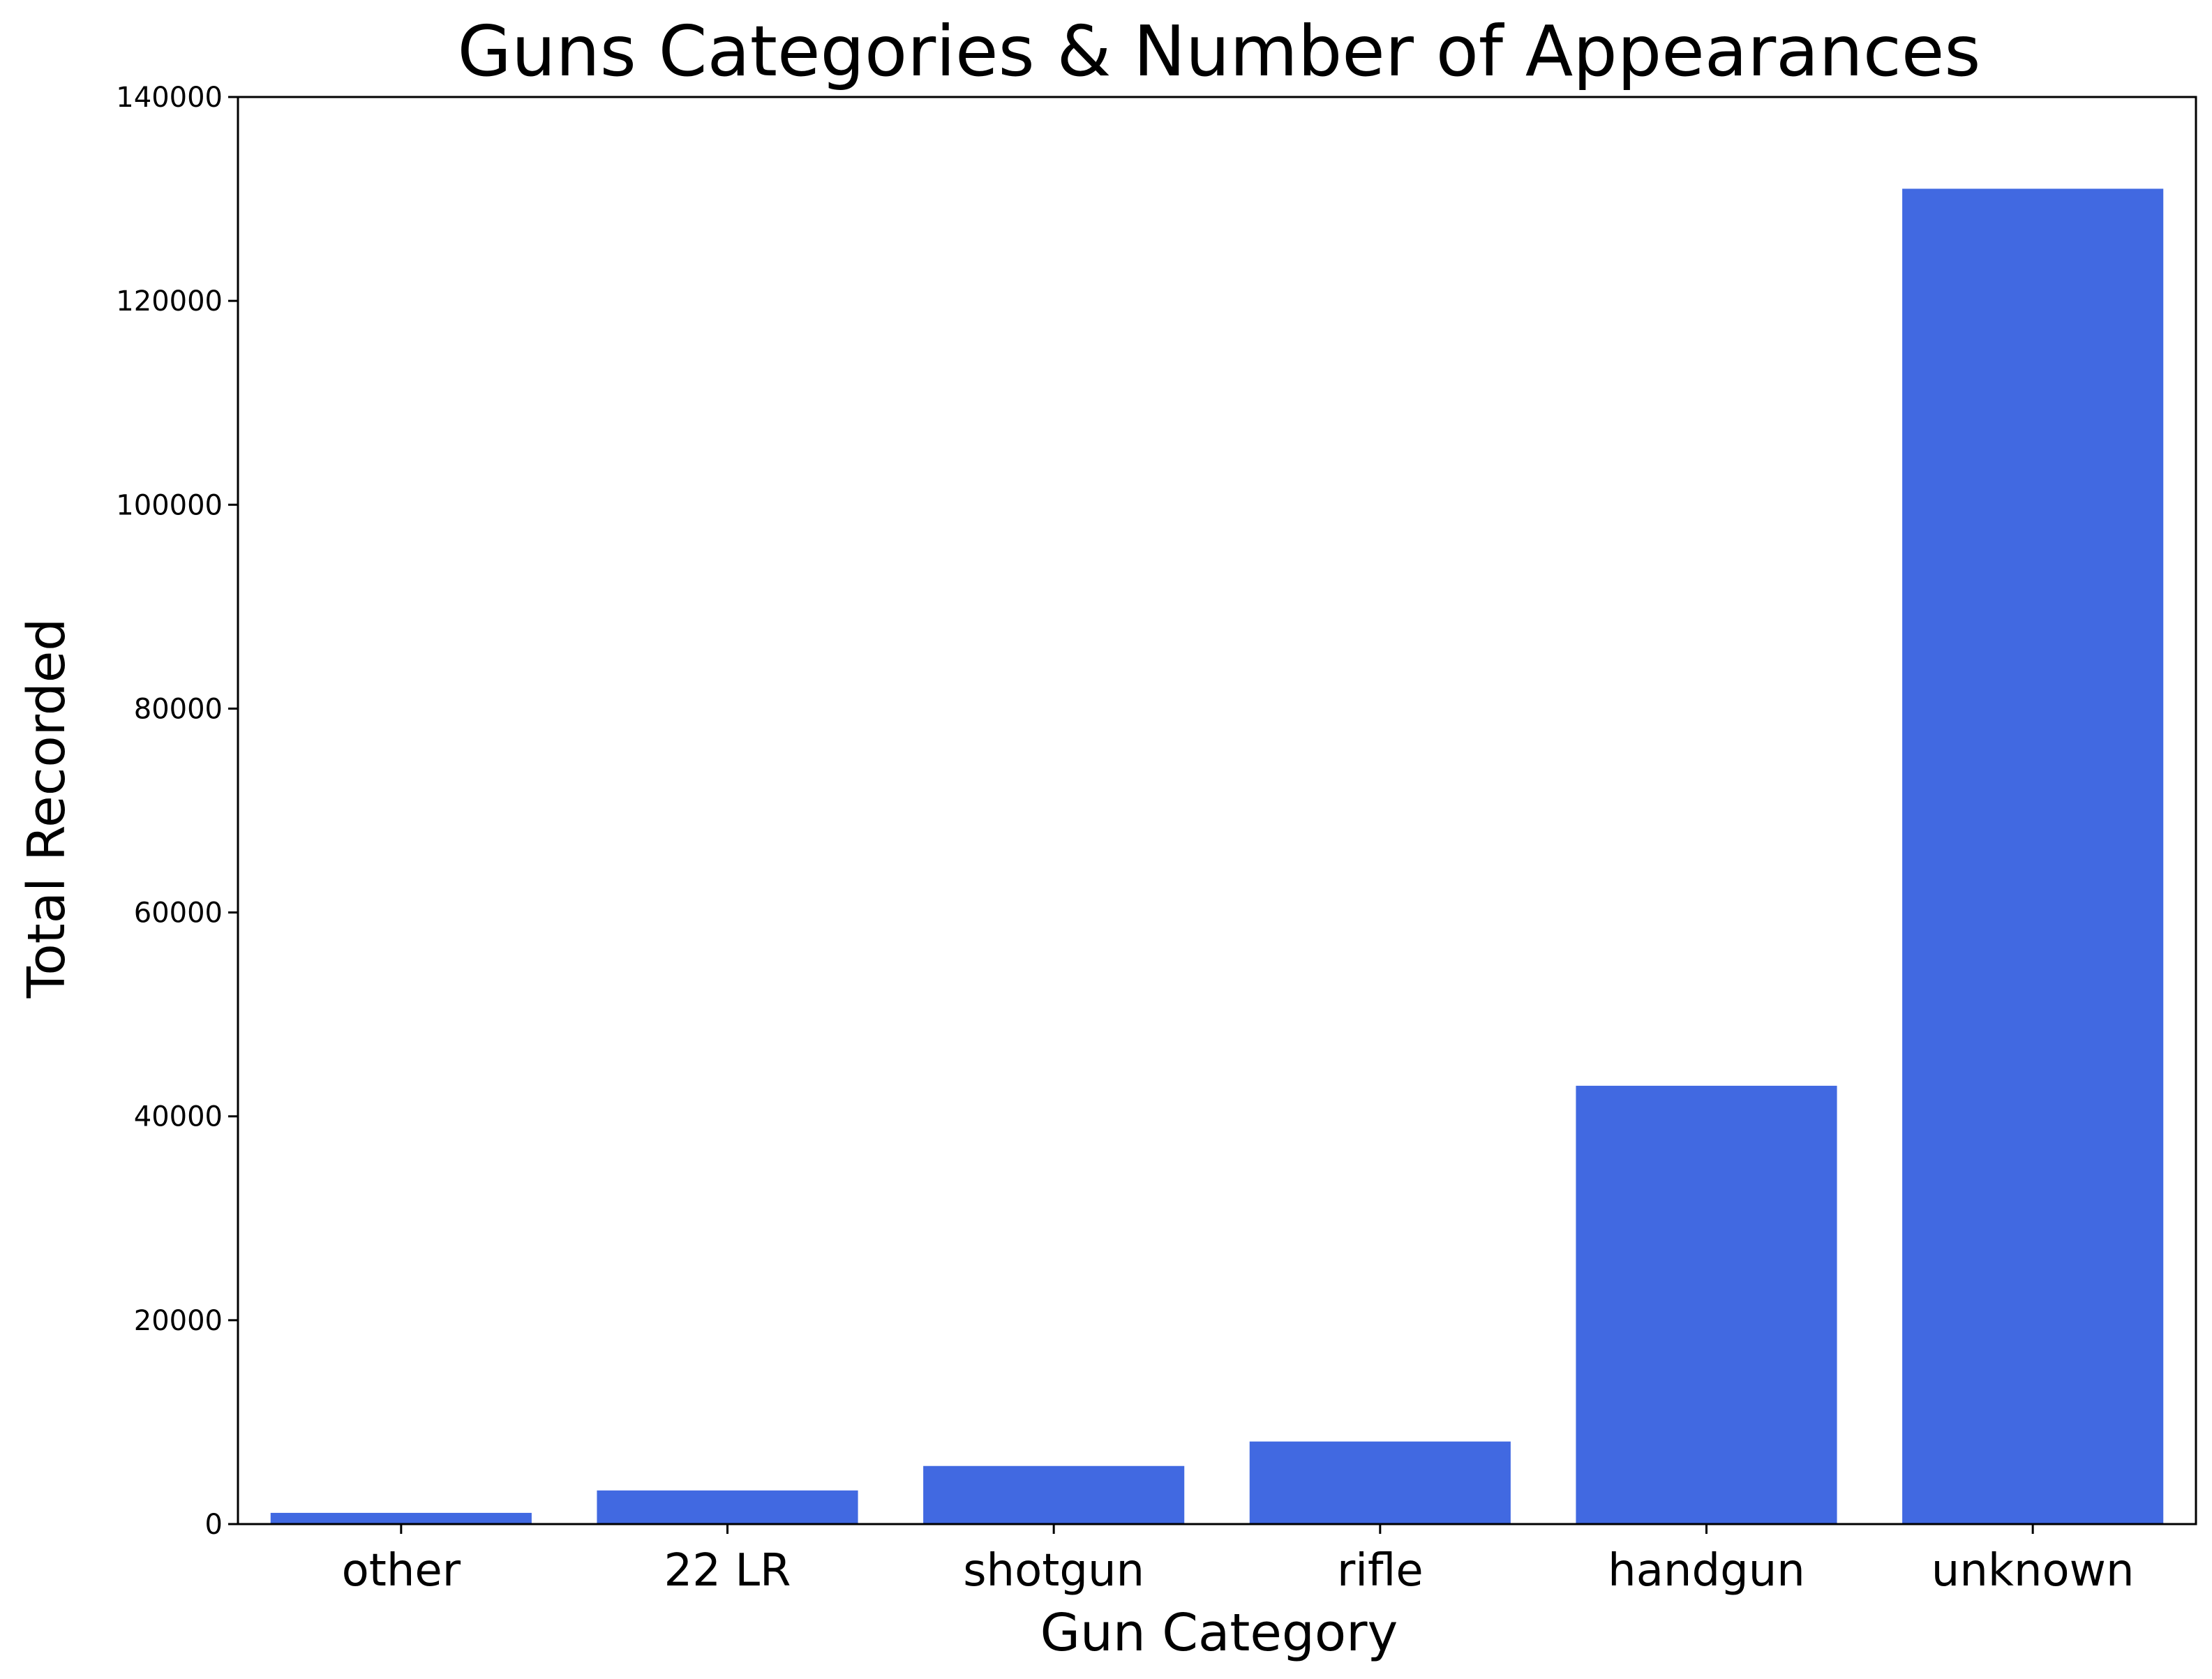 This screenshot has height=1679, width=2212. Describe the element at coordinates (1380, 1482) in the screenshot. I see `bar-rifle` at that location.